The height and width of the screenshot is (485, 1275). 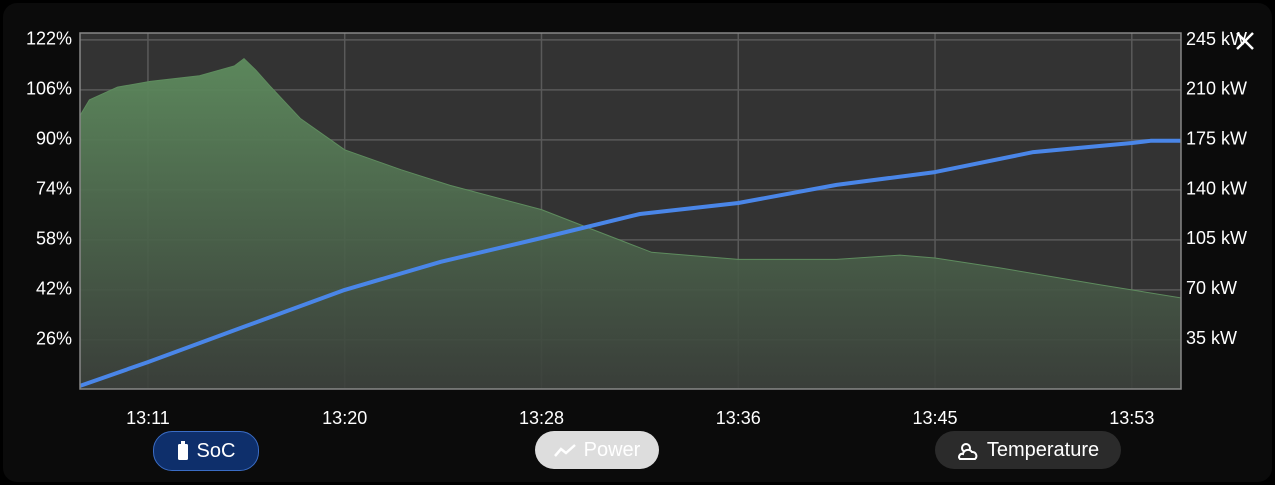 I want to click on trend-icon, so click(x=564, y=450).